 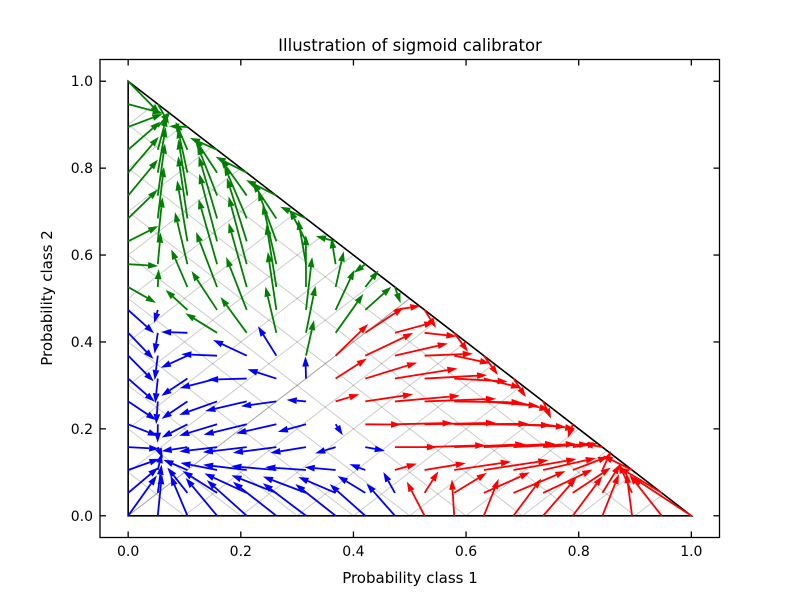 I want to click on y-tick-label: 0.0, so click(x=82, y=517).